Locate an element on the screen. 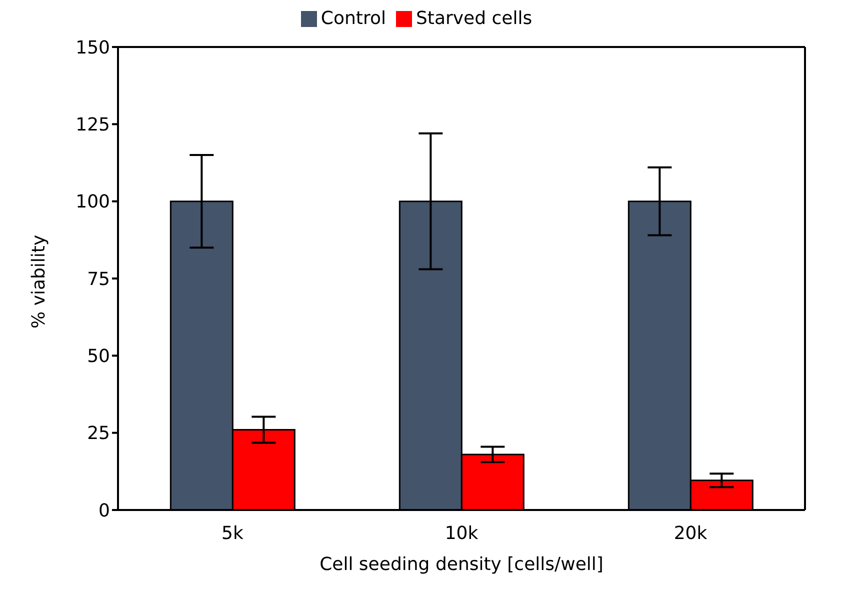 Image resolution: width=843 pixels, height=598 pixels. y-tick-label: 100 is located at coordinates (93, 202).